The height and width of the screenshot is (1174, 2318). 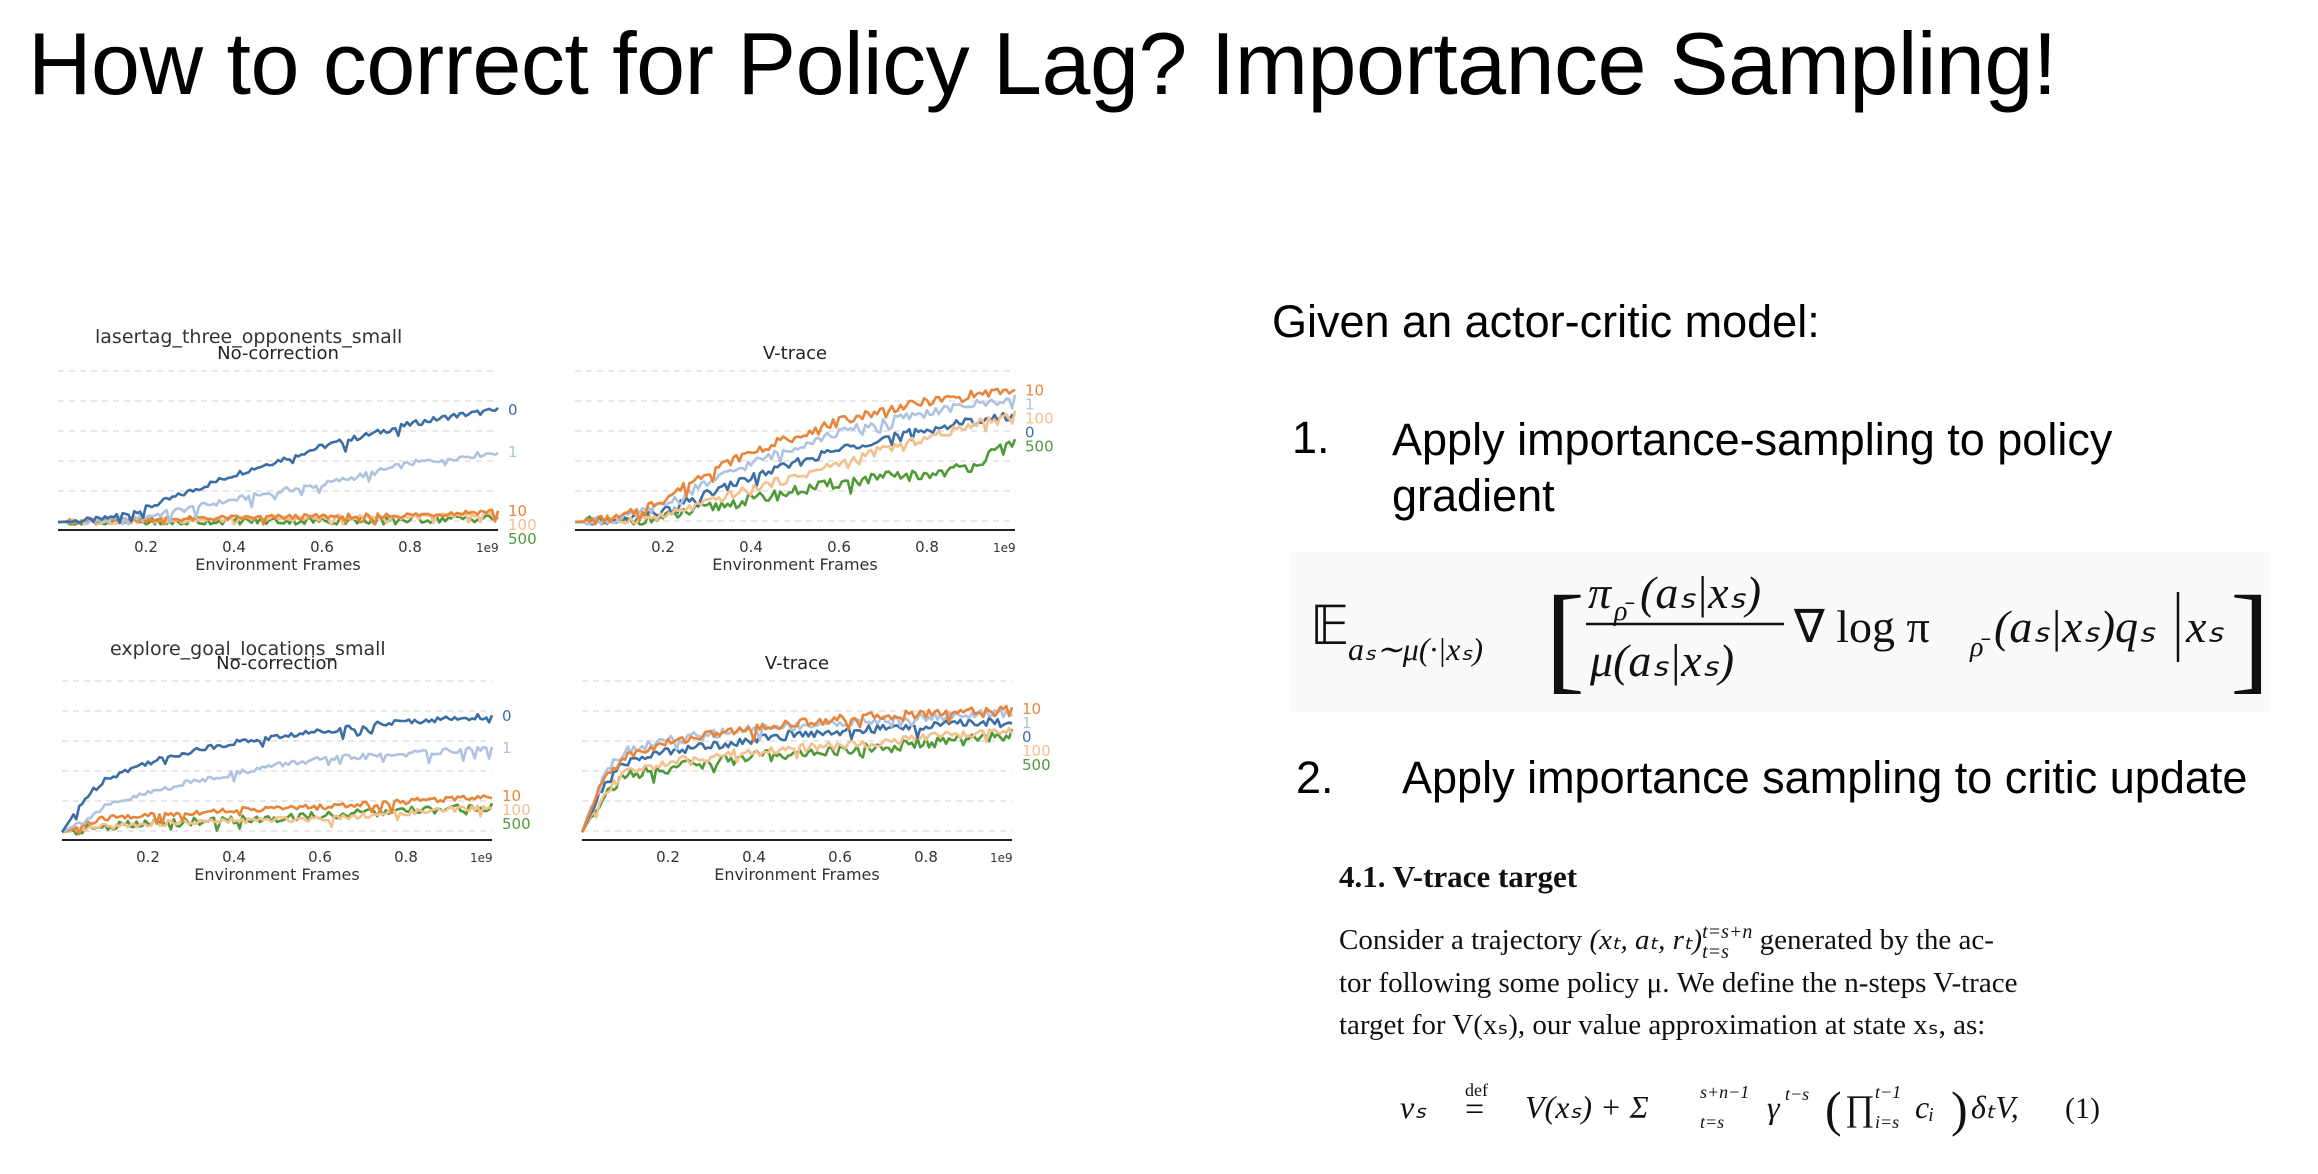 I want to click on chart-group-title: lasertag_three_opponents_small, so click(x=248, y=337).